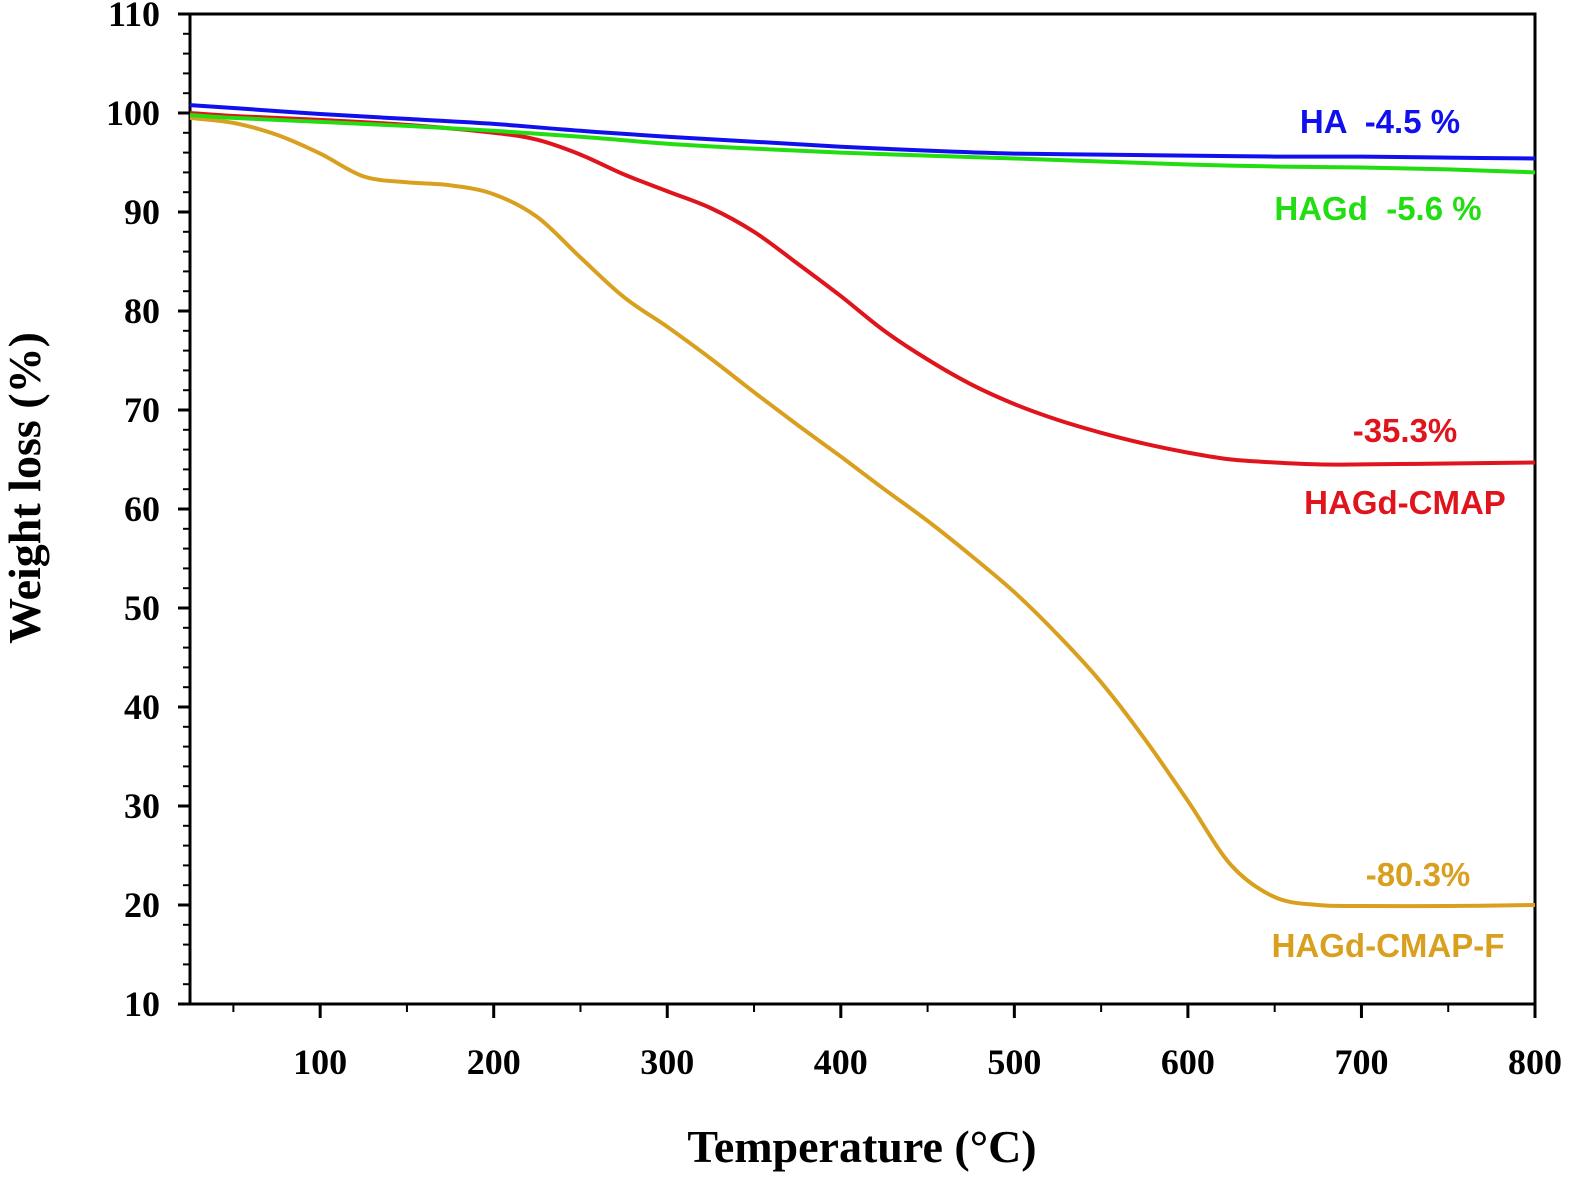 The image size is (1575, 1179). What do you see at coordinates (1405, 502) in the screenshot?
I see `annotation-label: HAGd-CMAP` at bounding box center [1405, 502].